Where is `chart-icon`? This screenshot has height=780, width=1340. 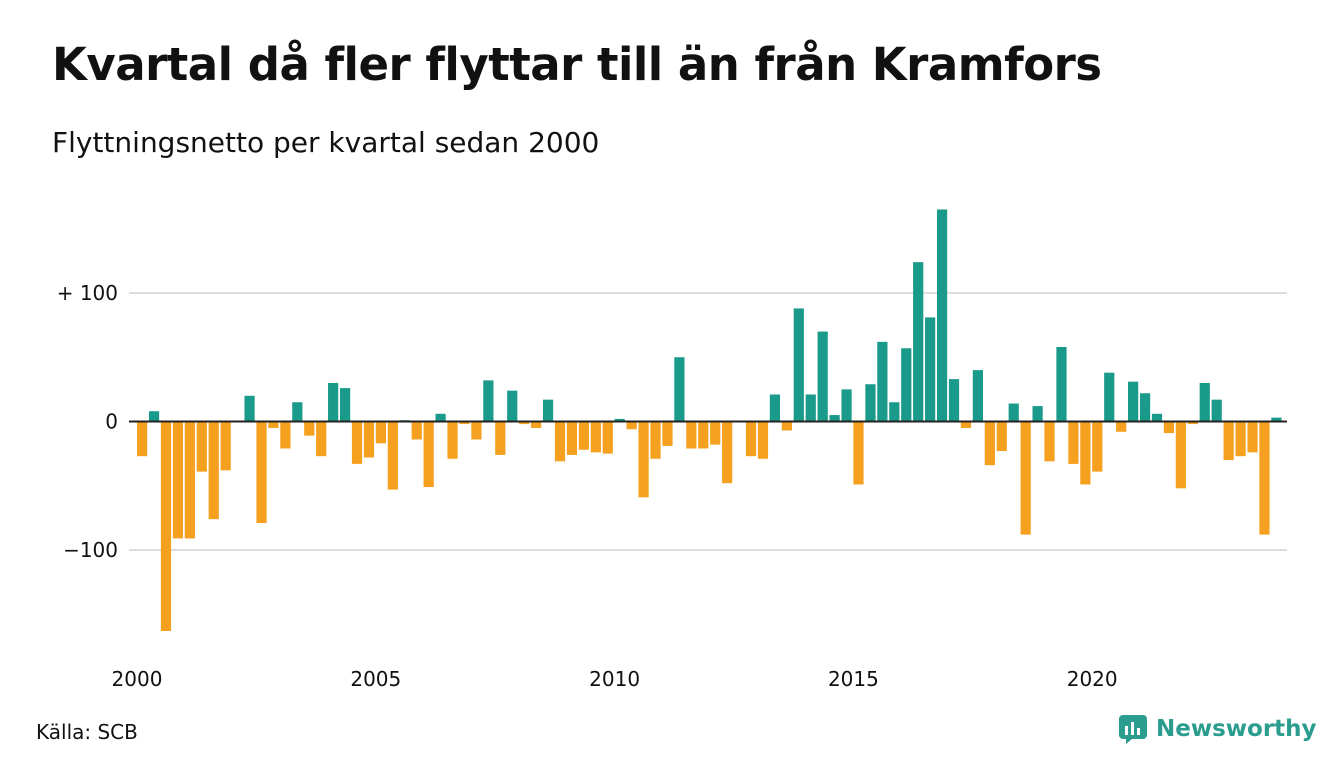
chart-icon is located at coordinates (1133, 729).